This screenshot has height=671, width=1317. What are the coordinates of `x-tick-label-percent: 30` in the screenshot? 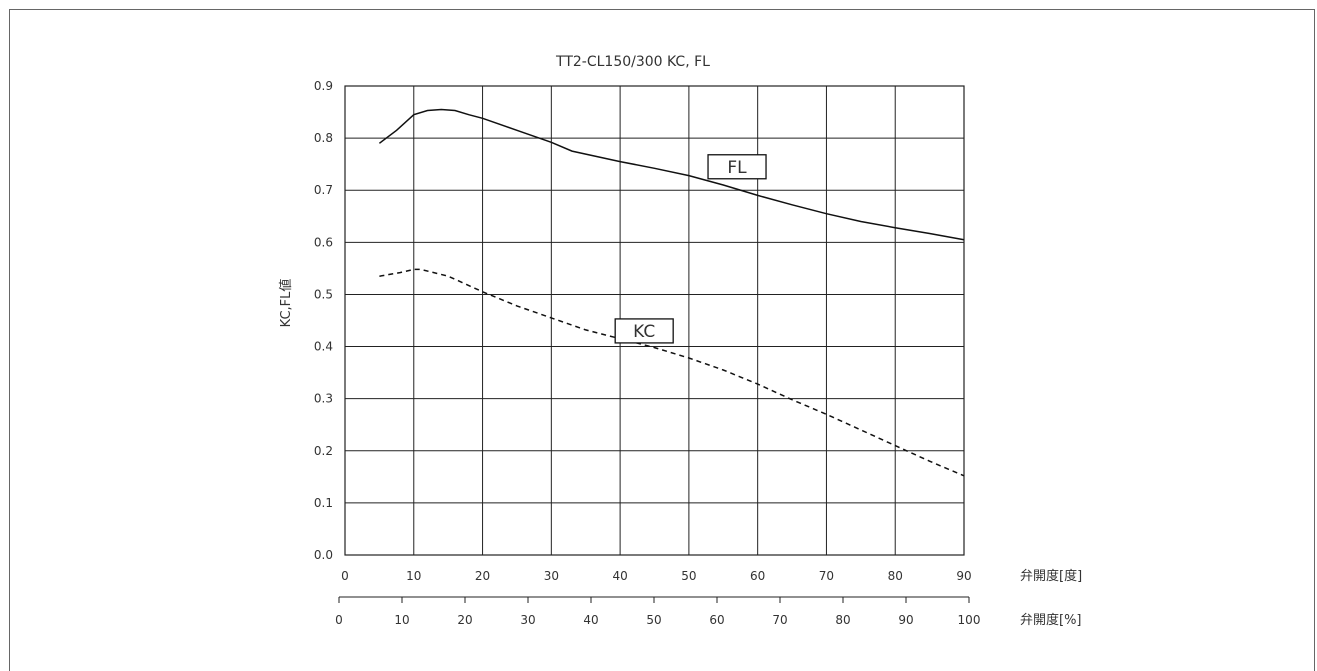 It's located at (527, 620).